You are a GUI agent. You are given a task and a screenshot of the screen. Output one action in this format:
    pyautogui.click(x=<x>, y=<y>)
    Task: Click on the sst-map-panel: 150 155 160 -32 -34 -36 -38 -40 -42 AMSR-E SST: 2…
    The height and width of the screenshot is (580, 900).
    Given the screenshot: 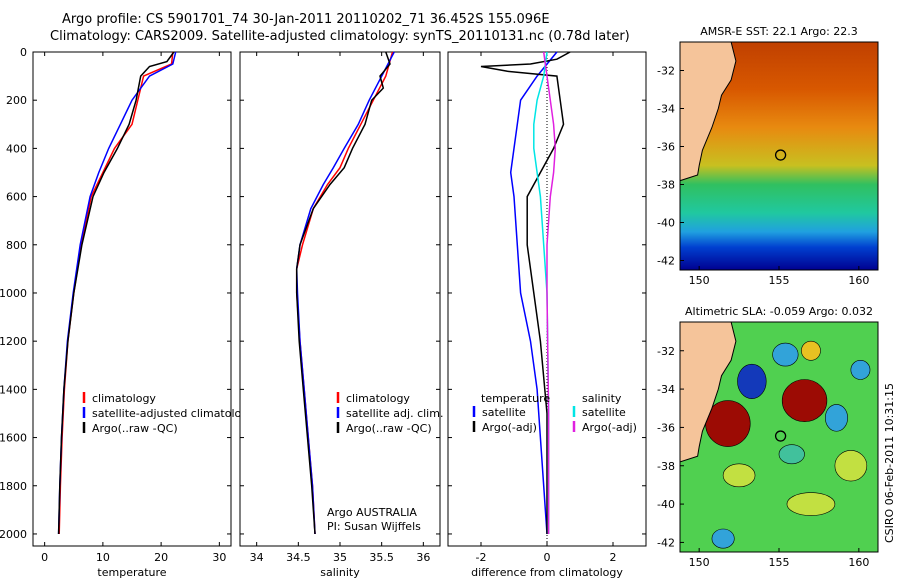 What is the action you would take?
    pyautogui.click(x=768, y=156)
    